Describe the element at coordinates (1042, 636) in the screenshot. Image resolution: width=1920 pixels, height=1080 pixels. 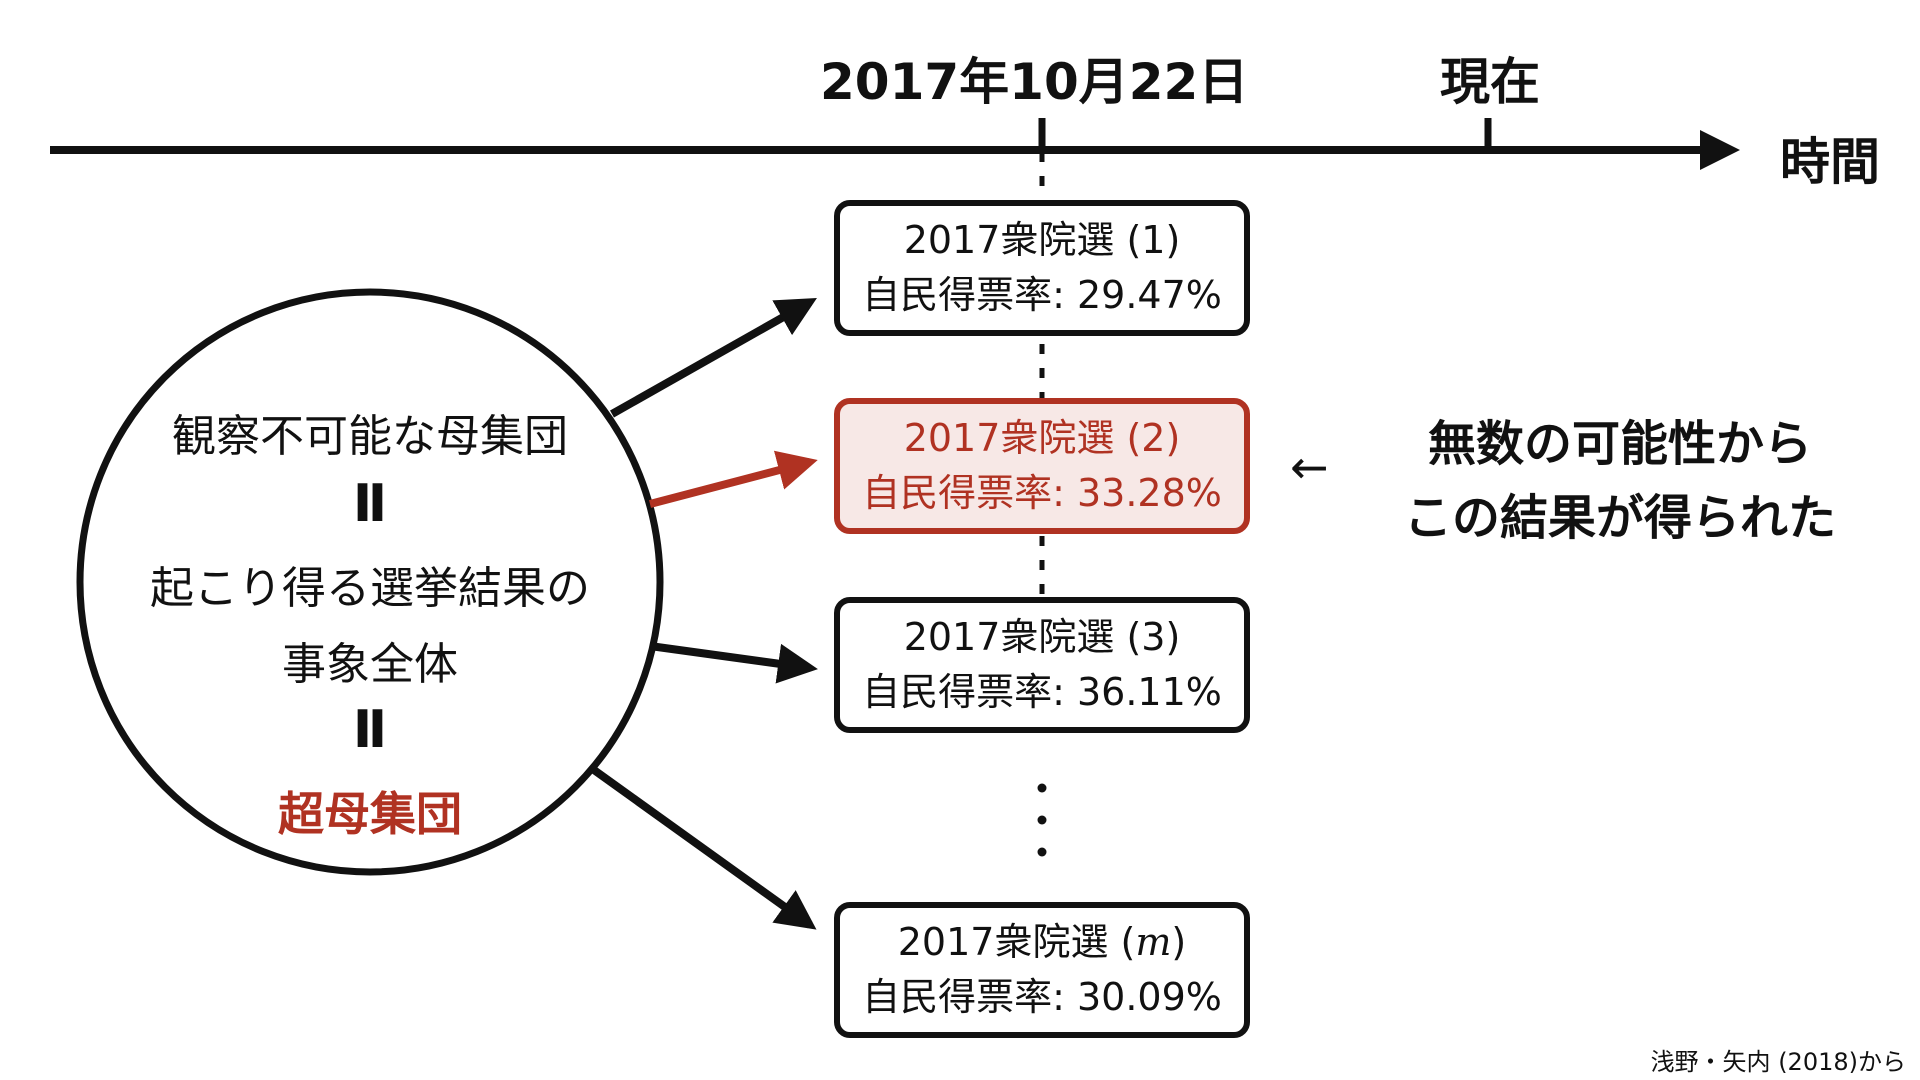
I see `result-box-title: 2017衆院選 (3)` at that location.